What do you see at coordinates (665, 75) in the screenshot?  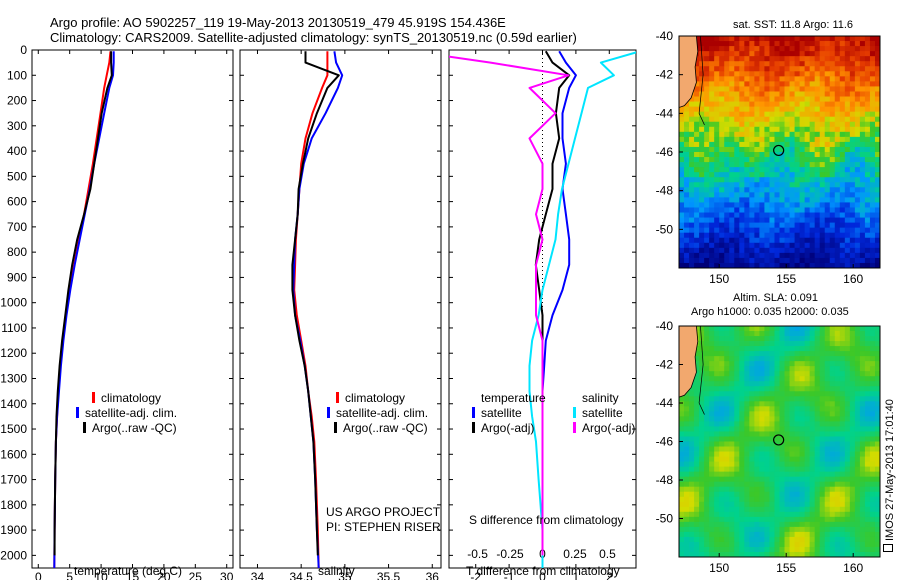 I see `y-tick-label: -42` at bounding box center [665, 75].